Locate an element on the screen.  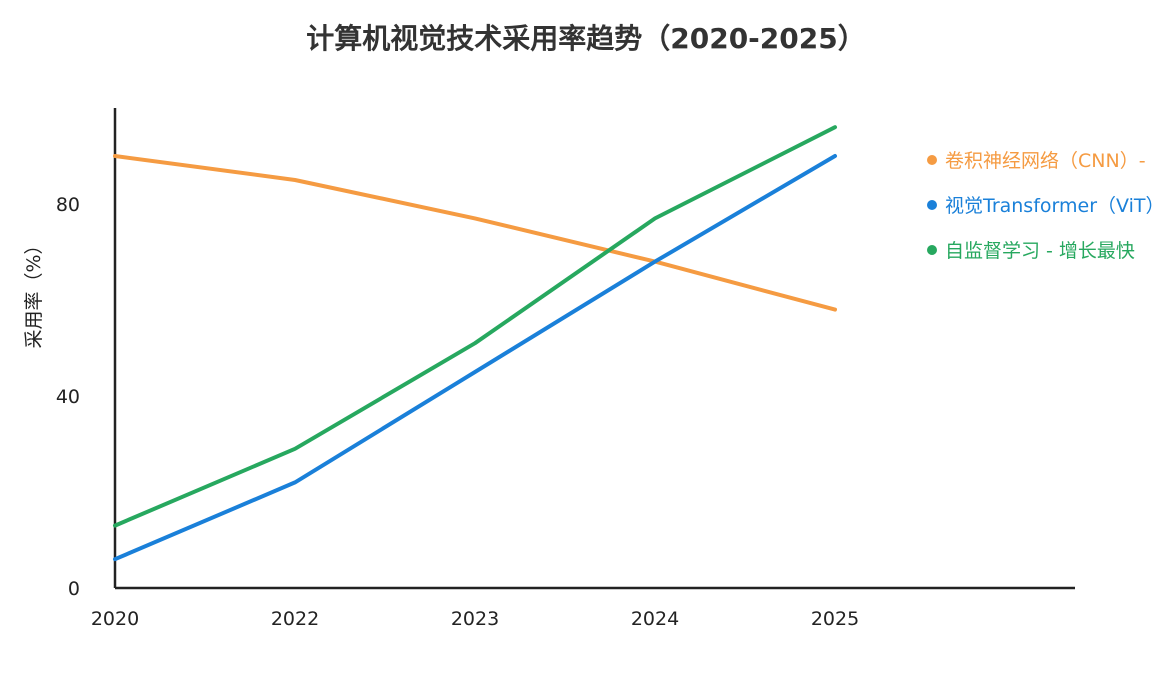
y-tick-label: 40 is located at coordinates (68, 397).